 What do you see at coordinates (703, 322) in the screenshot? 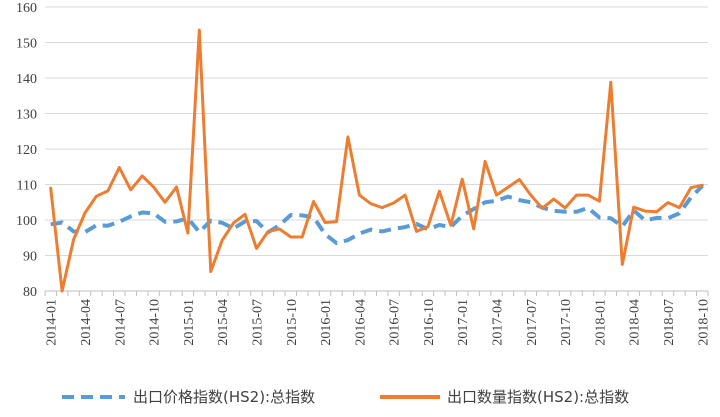
I see `x-tick-label: 2018-10` at bounding box center [703, 322].